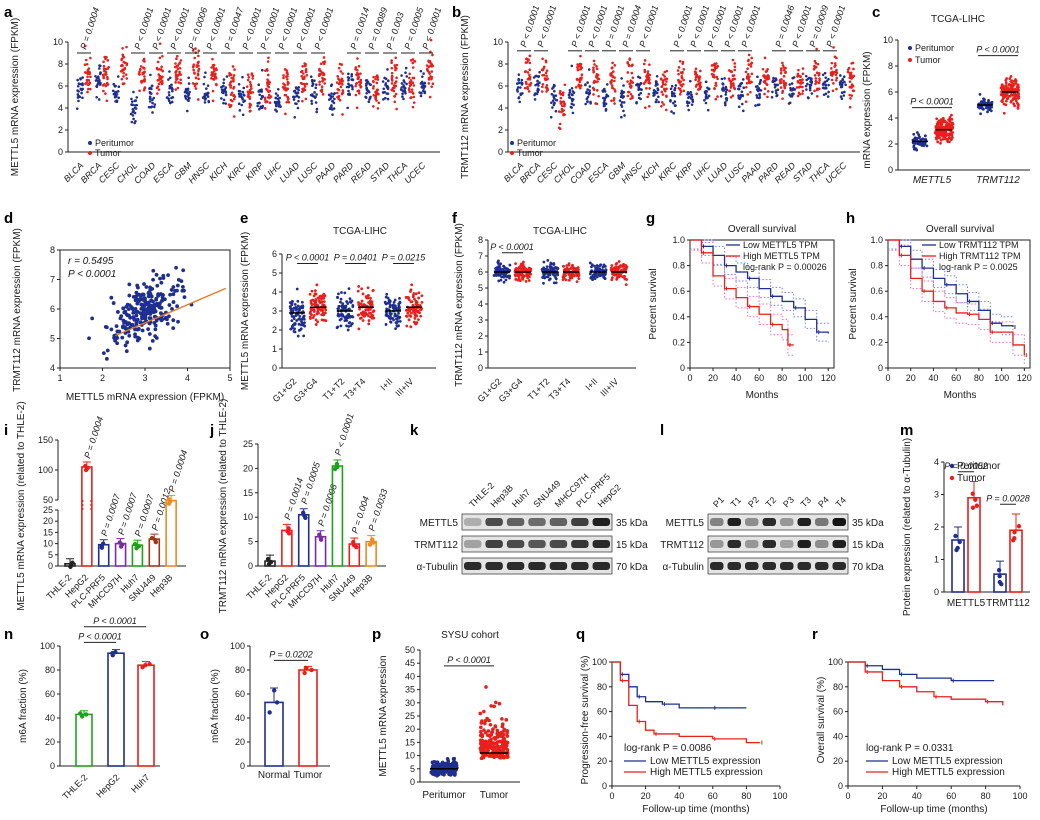 This screenshot has width=1040, height=820. I want to click on legend-tumor-dot, so click(512, 153).